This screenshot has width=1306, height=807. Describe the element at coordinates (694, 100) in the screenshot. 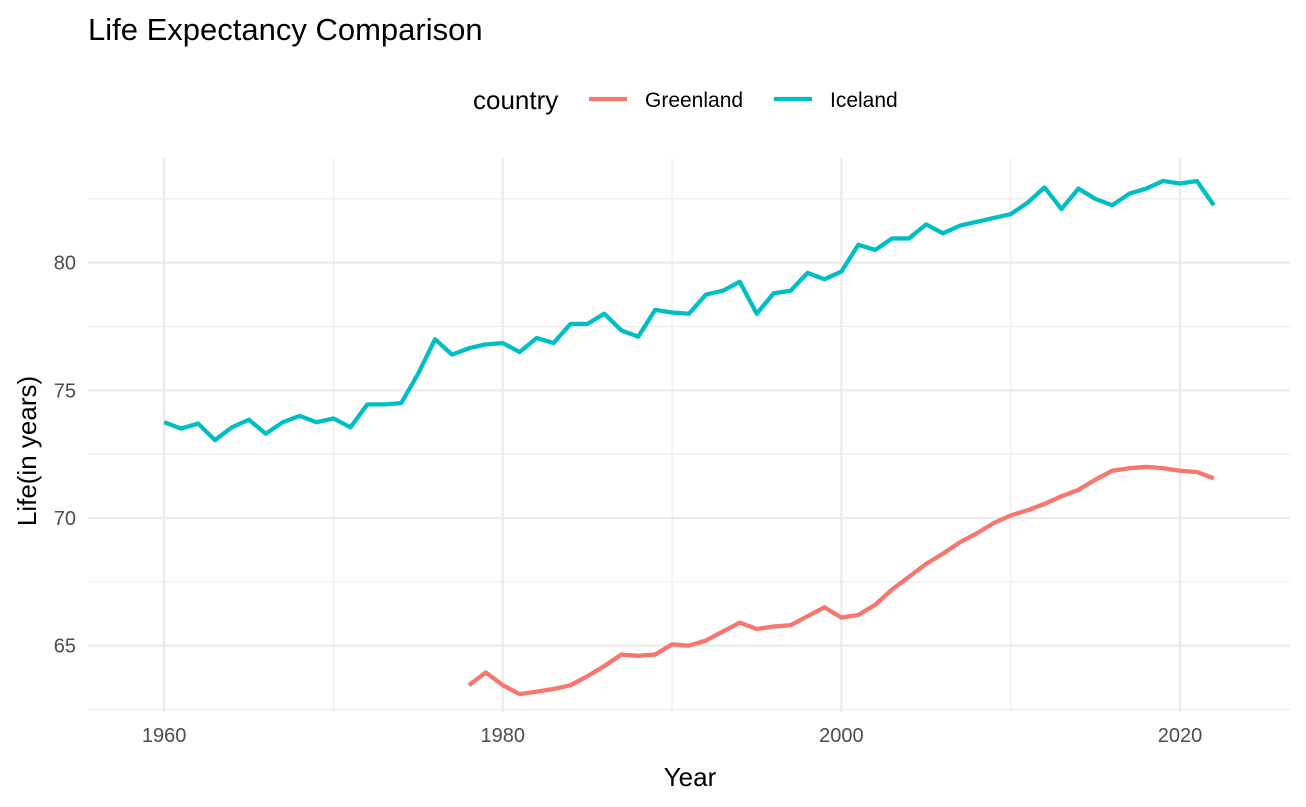

I see `legend-label-greenland: Greenland` at that location.